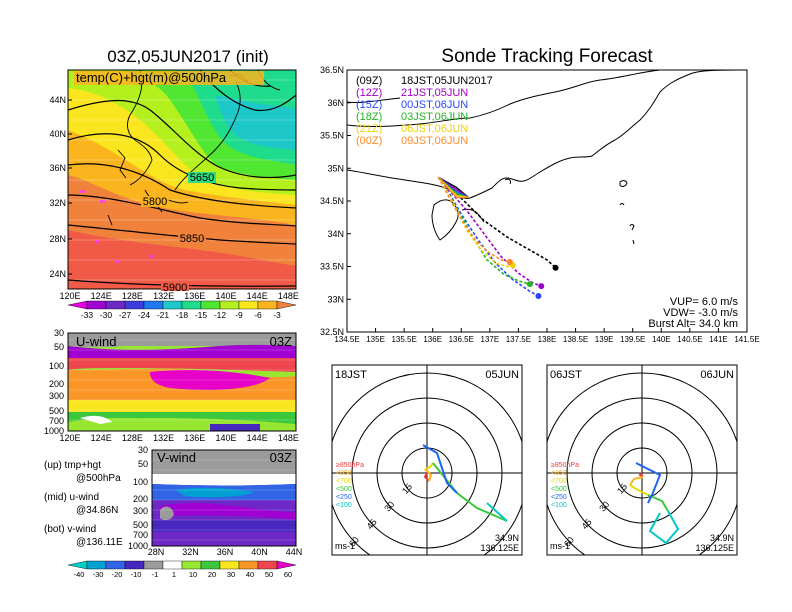 This screenshot has width=792, height=612. Describe the element at coordinates (56, 421) in the screenshot. I see `u-wind-pressure-tick: 700` at that location.